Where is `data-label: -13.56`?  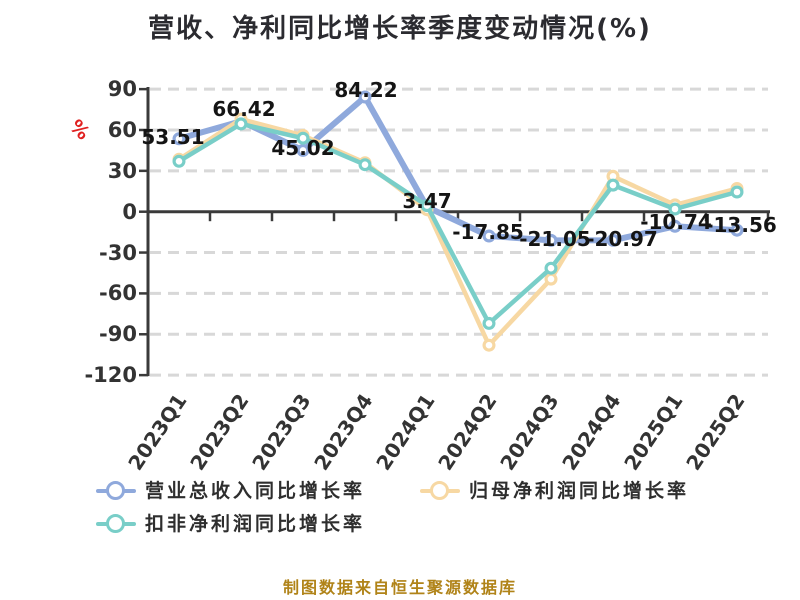 data-label: -13.56 is located at coordinates (741, 225).